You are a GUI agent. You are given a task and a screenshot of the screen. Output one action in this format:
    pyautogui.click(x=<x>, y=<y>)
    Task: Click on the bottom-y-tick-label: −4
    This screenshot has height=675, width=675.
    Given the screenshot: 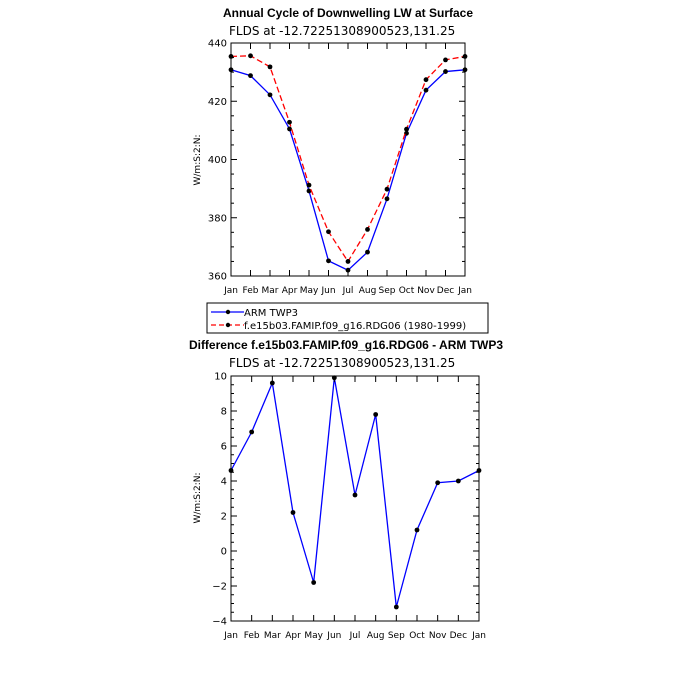 What is the action you would take?
    pyautogui.click(x=219, y=622)
    